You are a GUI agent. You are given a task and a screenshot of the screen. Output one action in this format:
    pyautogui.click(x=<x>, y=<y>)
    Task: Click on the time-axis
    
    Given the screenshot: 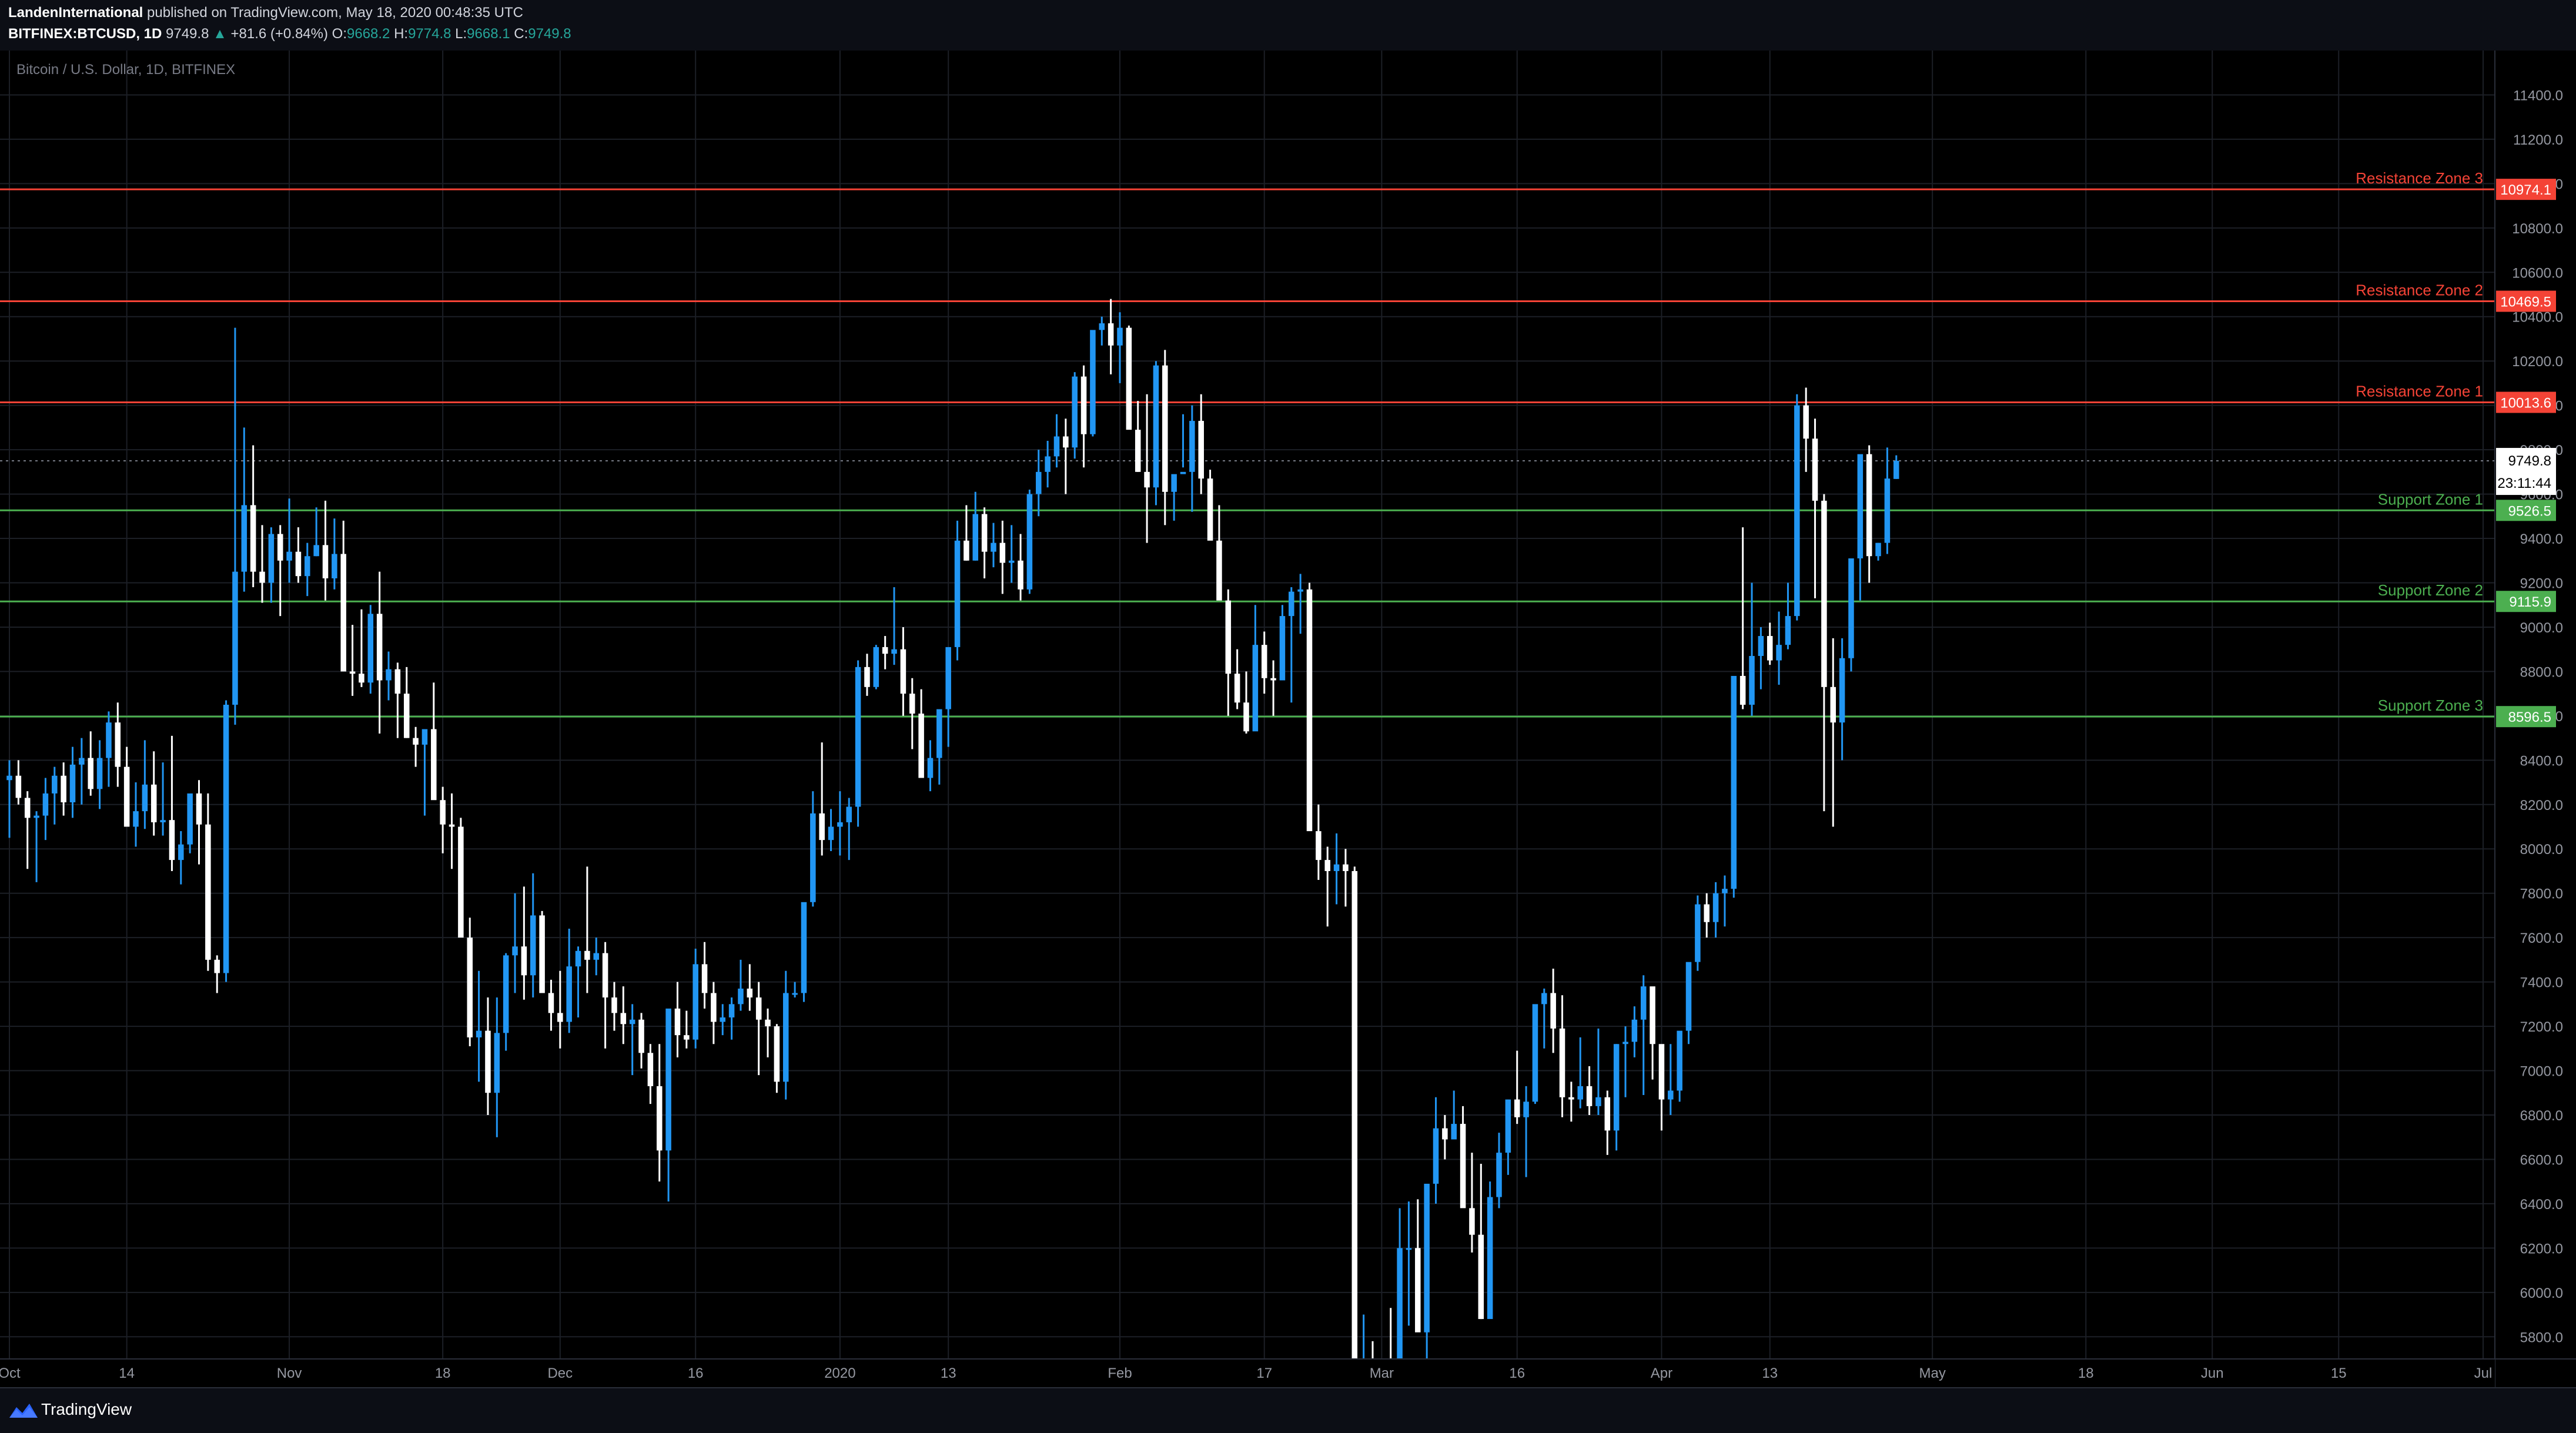 What is the action you would take?
    pyautogui.click(x=1247, y=1373)
    